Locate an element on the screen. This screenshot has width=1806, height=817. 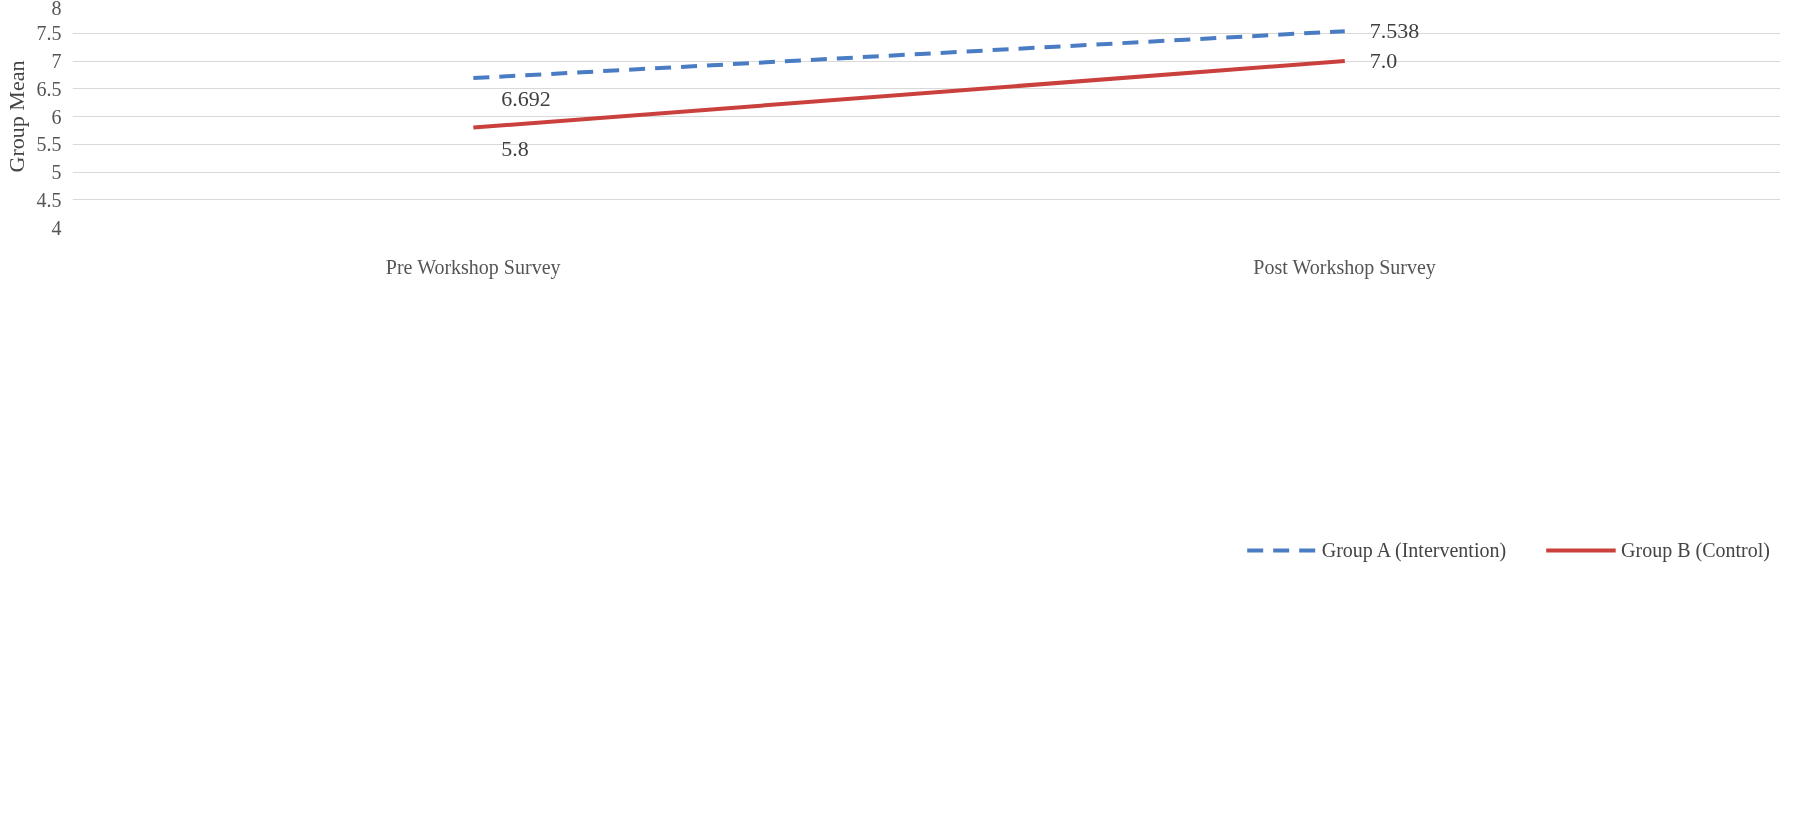
x-tick-label: Post Workshop Survey is located at coordinates (1344, 267).